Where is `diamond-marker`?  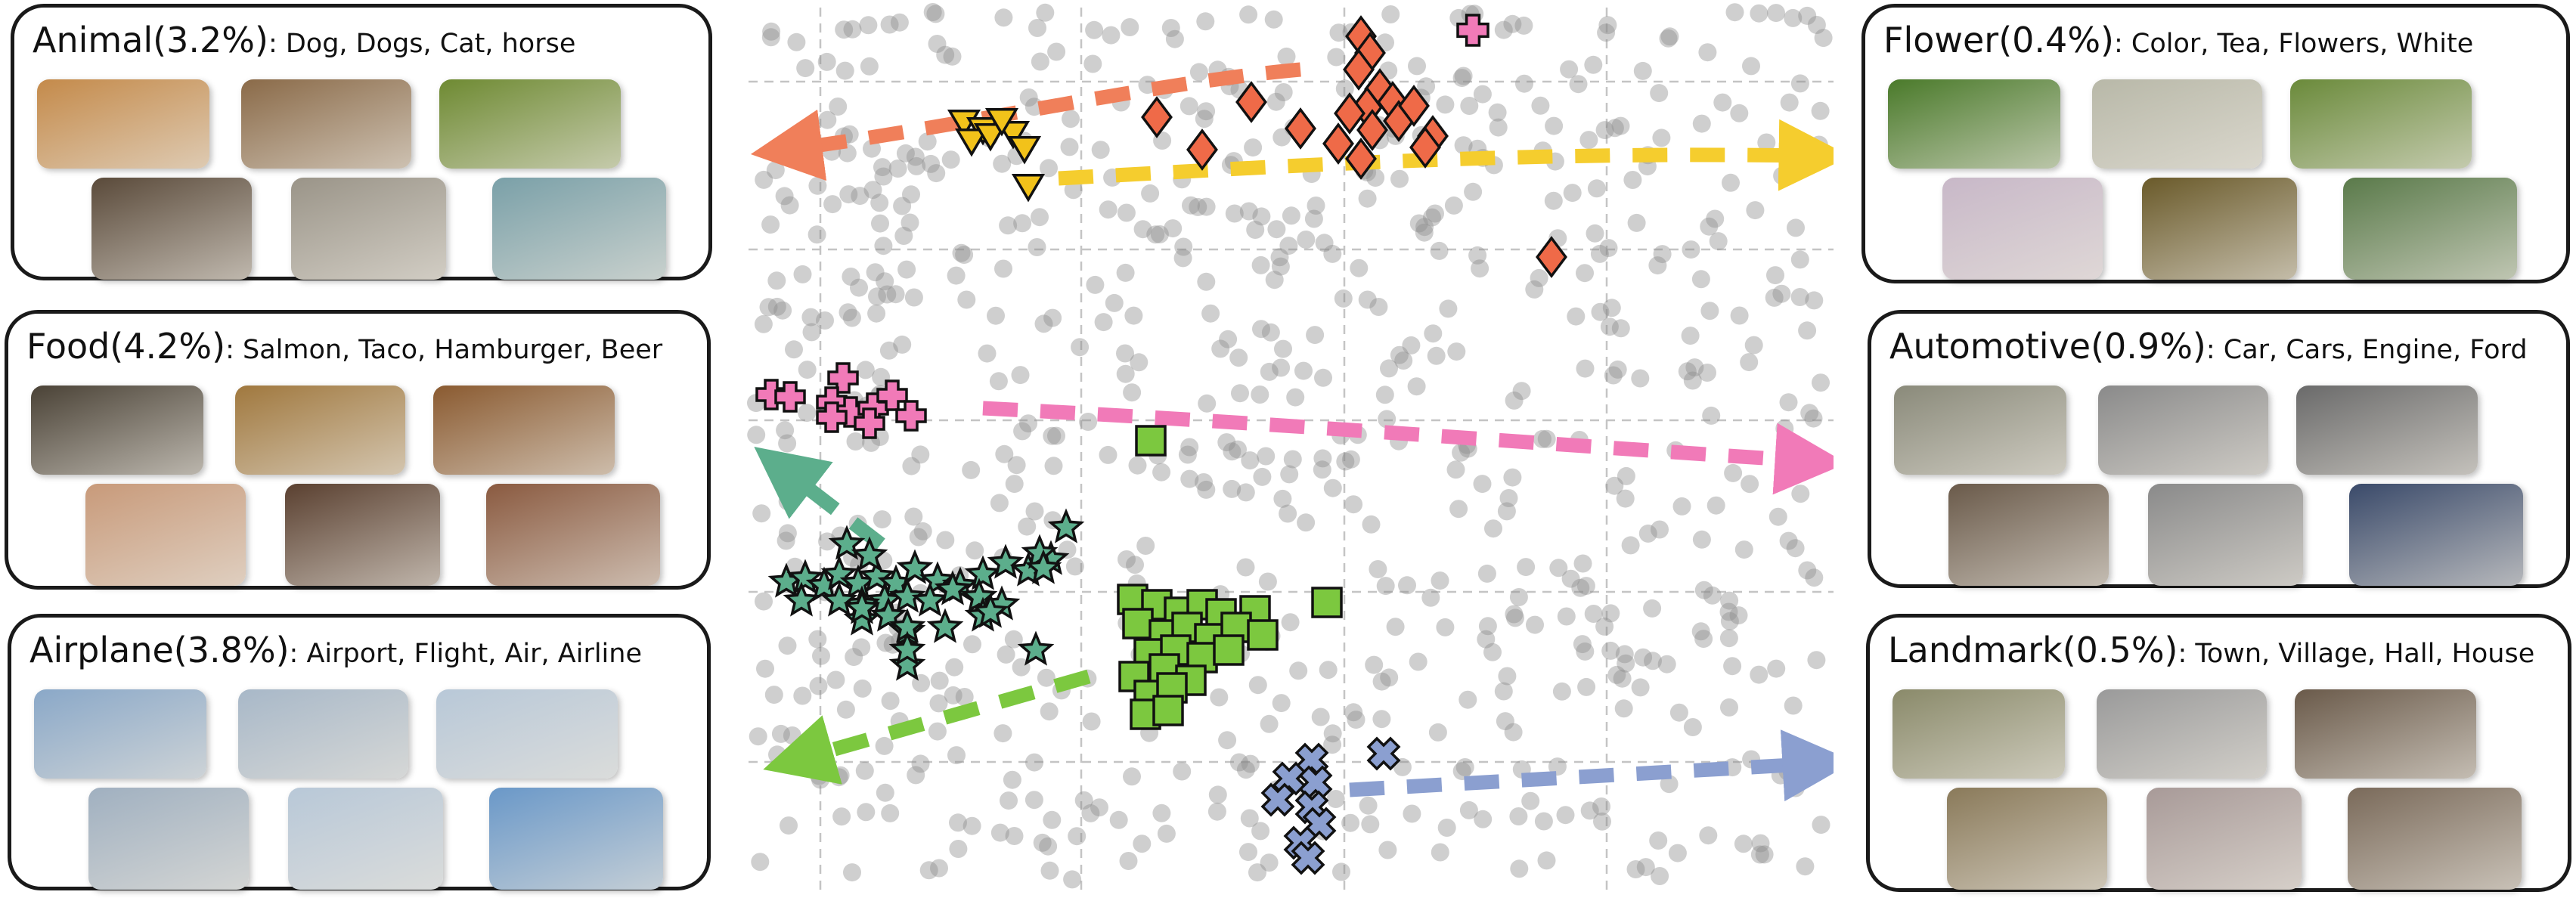 diamond-marker is located at coordinates (1300, 128).